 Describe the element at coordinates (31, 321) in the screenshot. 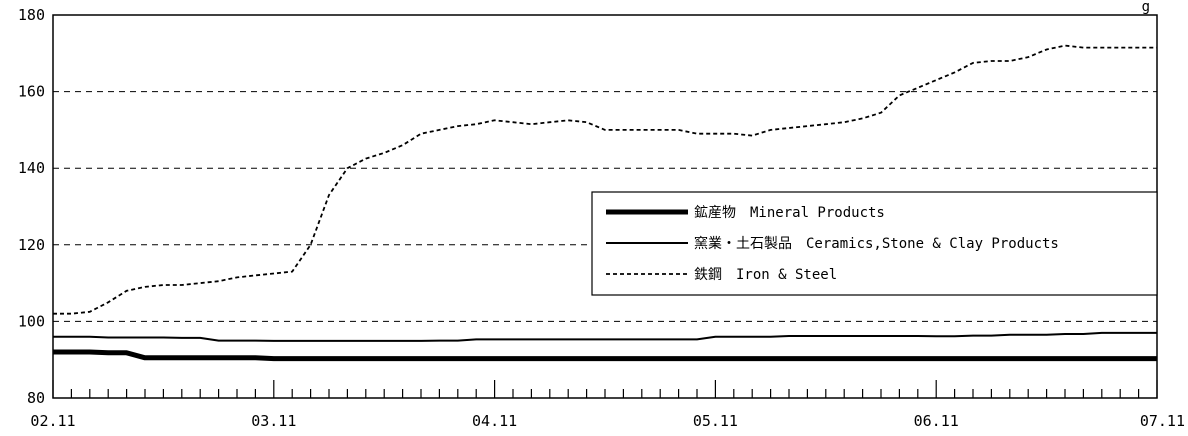

I see `y-tick-label-100: 100` at that location.